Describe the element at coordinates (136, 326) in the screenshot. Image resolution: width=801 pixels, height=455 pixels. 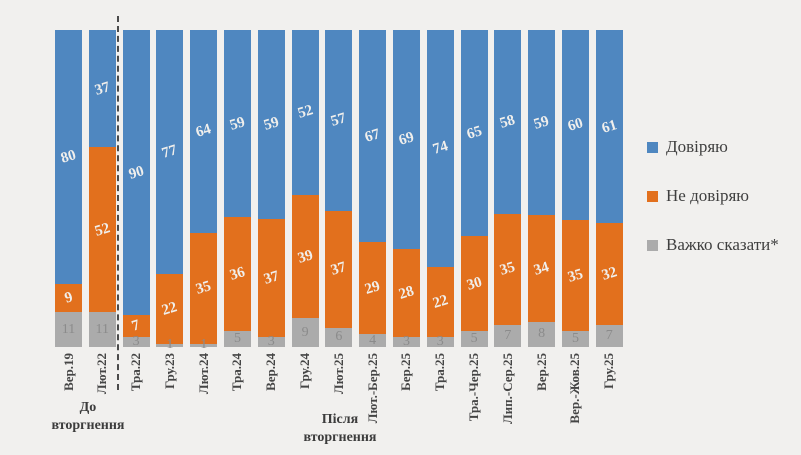
I see `bar-segment: 7` at that location.